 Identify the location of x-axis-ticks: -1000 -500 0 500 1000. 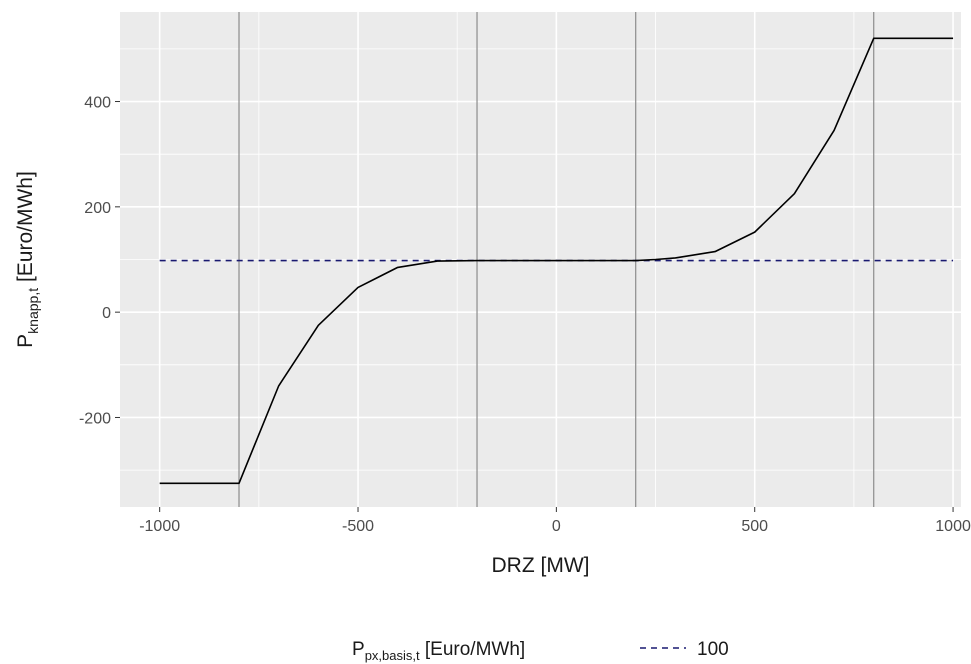
(555, 521).